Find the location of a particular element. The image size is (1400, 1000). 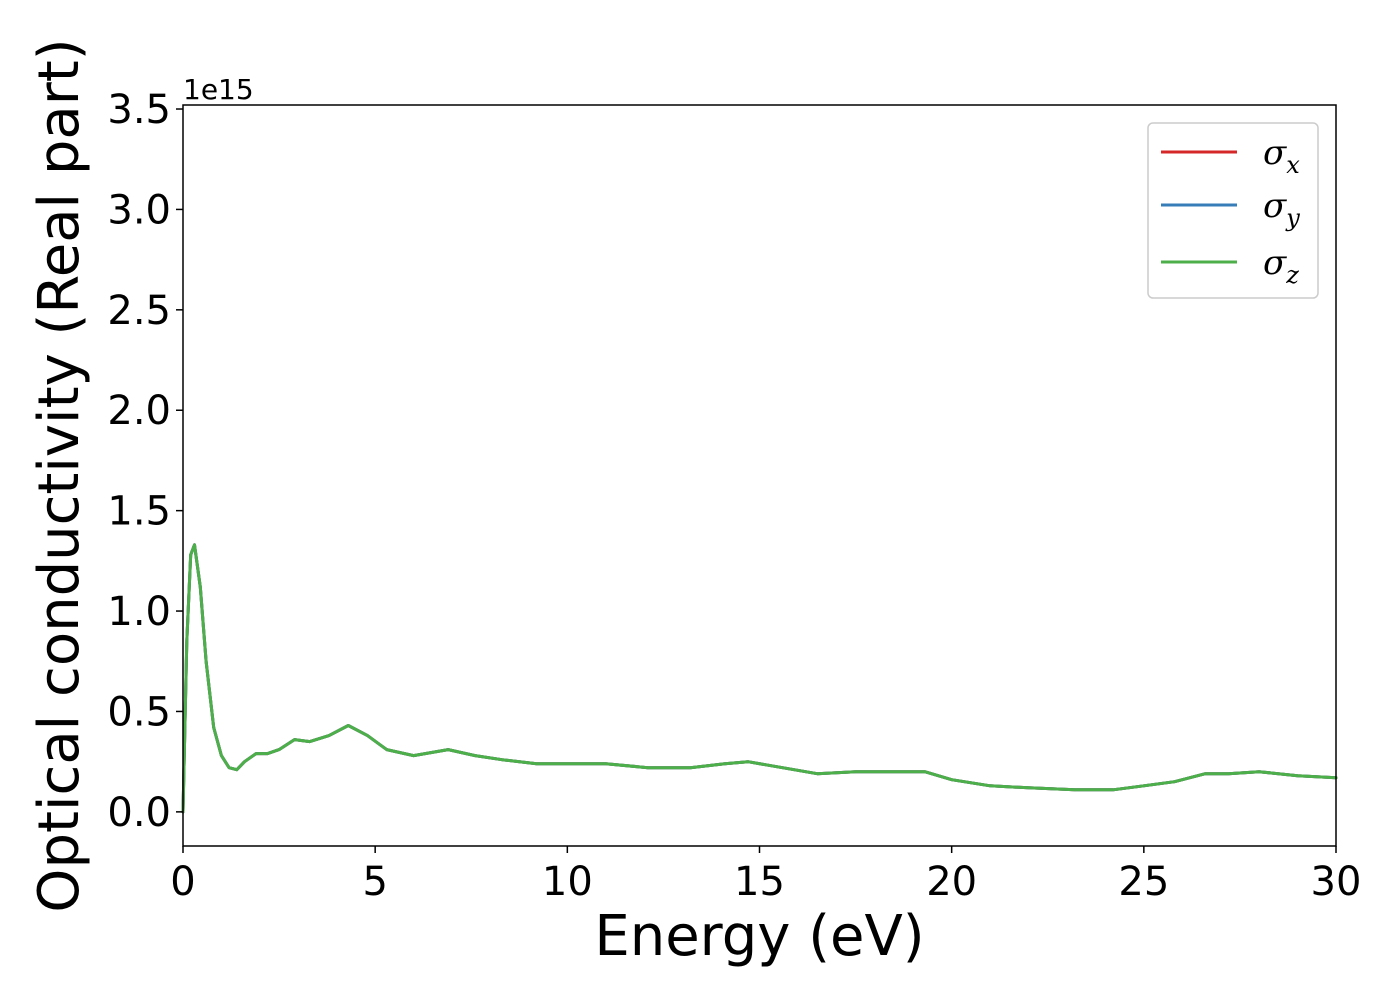

y-offset-label: 1e15 is located at coordinates (218, 89).